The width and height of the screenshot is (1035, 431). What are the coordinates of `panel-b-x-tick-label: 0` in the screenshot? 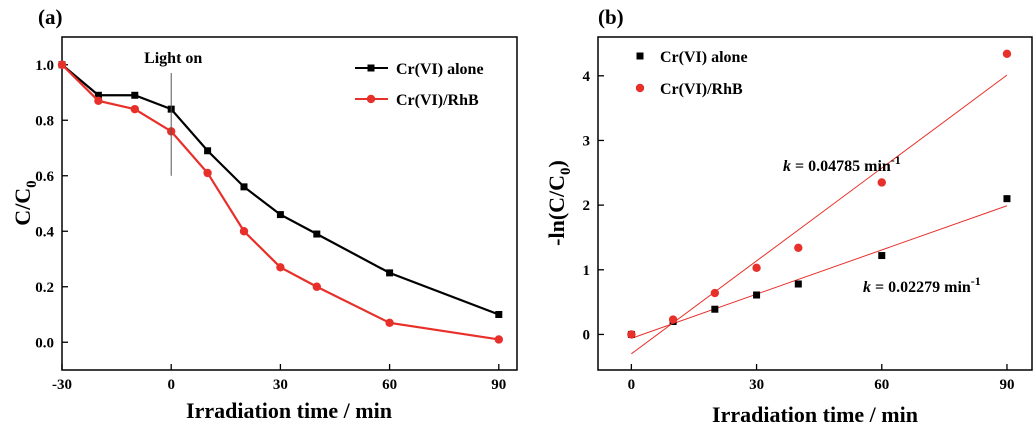 It's located at (632, 385).